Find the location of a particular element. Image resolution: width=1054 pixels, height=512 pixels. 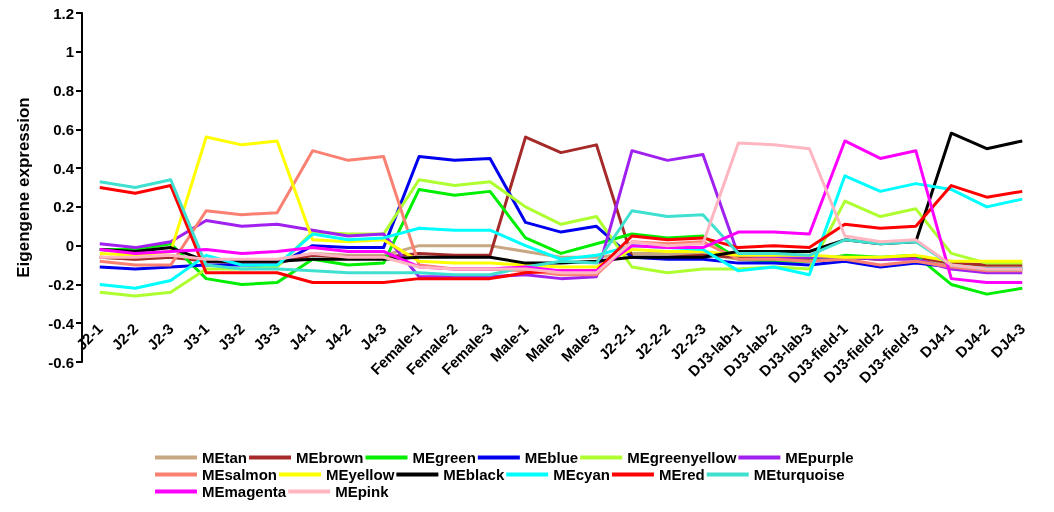

y-tick-label: -0.4 is located at coordinates (61, 323).